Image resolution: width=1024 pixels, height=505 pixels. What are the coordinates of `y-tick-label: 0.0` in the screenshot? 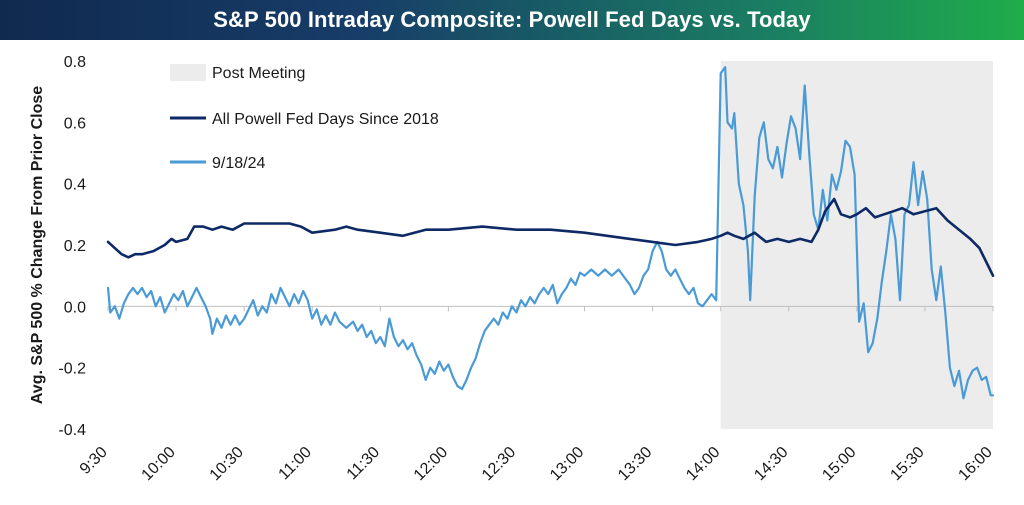 It's located at (75, 307).